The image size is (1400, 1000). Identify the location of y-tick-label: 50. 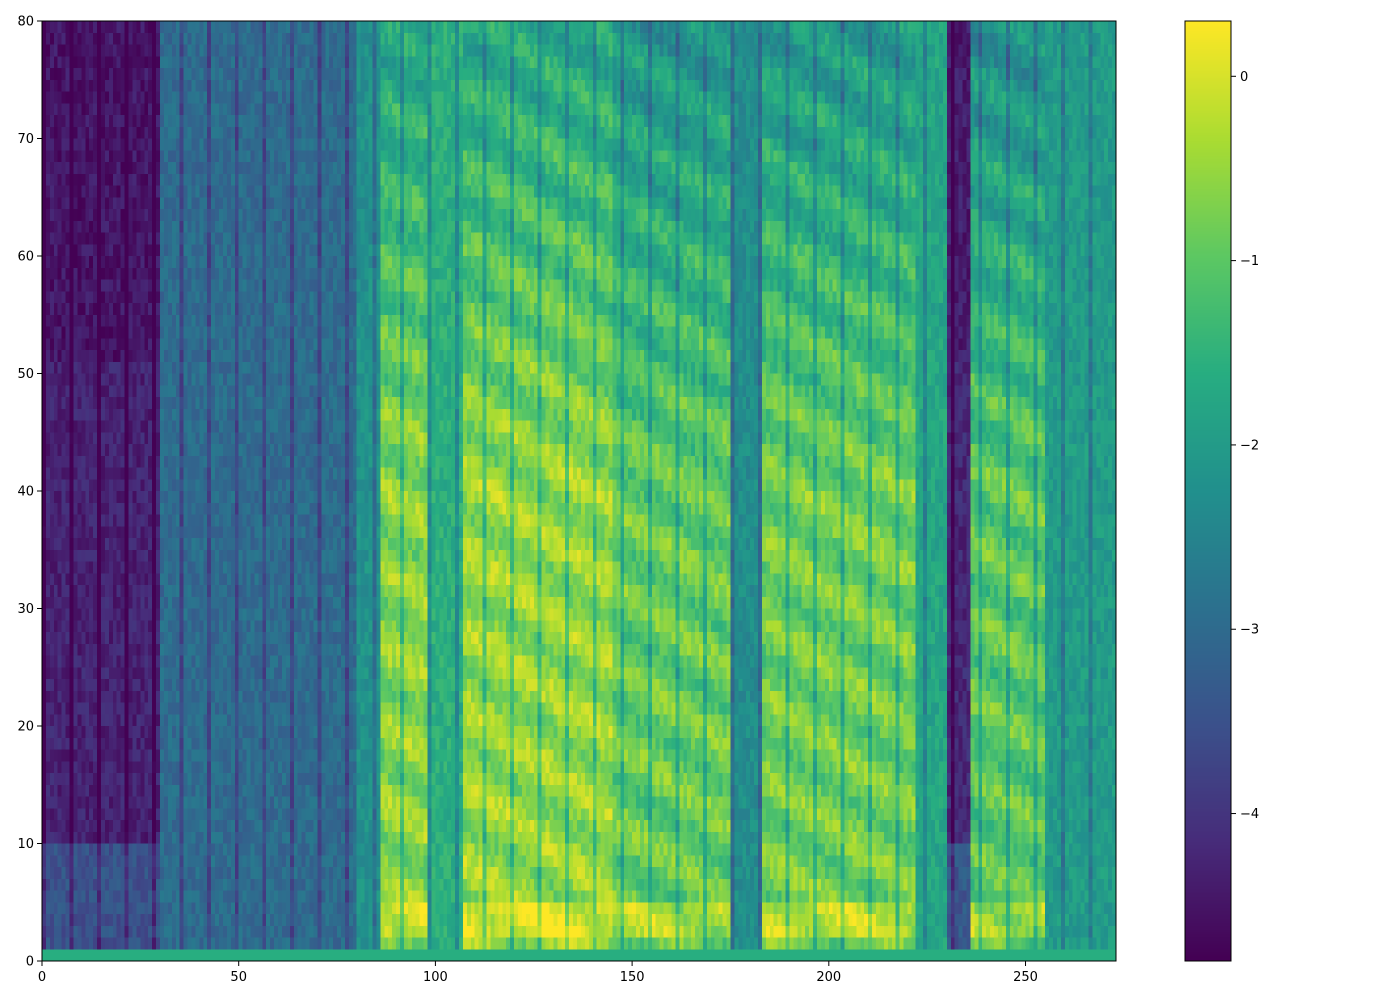
(25, 374).